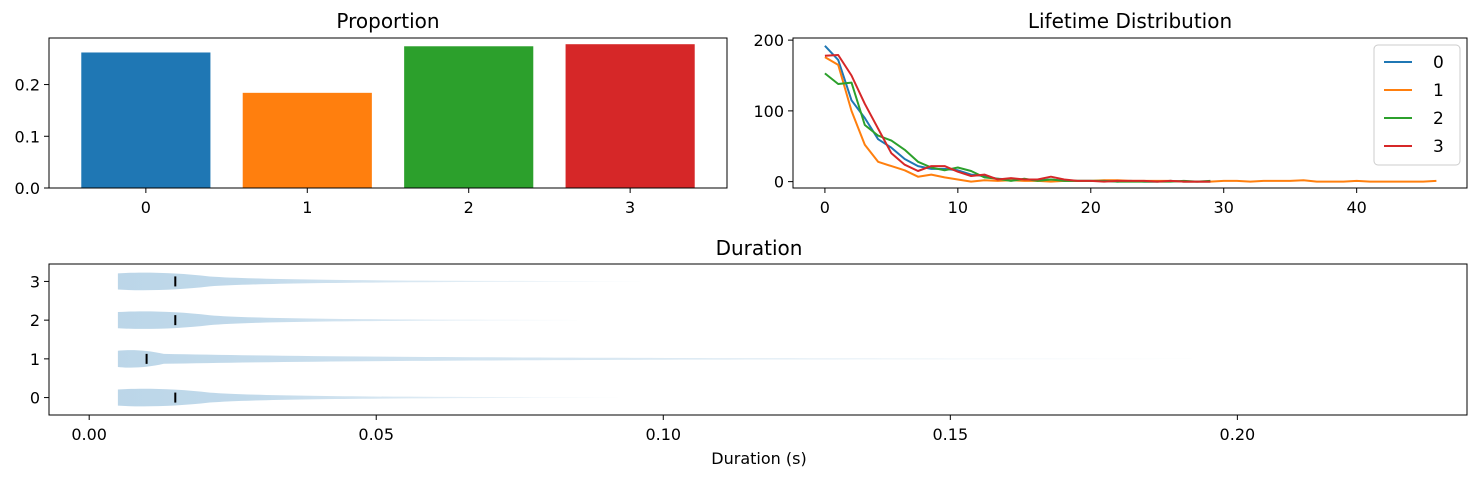 This screenshot has height=478, width=1478. Describe the element at coordinates (768, 111) in the screenshot. I see `lifetime-y-tick-label: 100` at that location.